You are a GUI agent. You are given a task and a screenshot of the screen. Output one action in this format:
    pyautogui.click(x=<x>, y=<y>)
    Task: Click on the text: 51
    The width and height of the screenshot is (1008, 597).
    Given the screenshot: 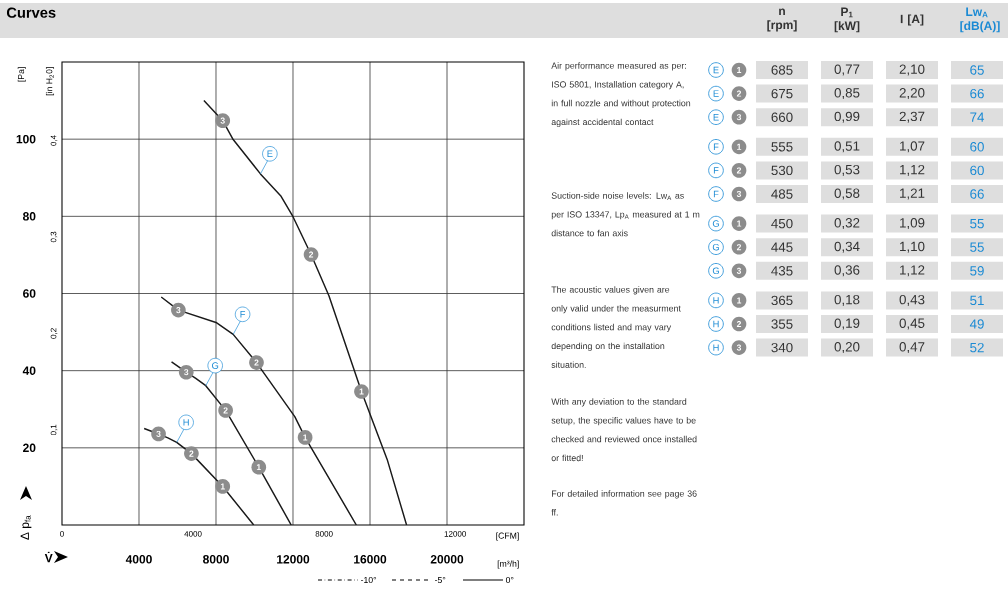 What is the action you would take?
    pyautogui.click(x=977, y=300)
    